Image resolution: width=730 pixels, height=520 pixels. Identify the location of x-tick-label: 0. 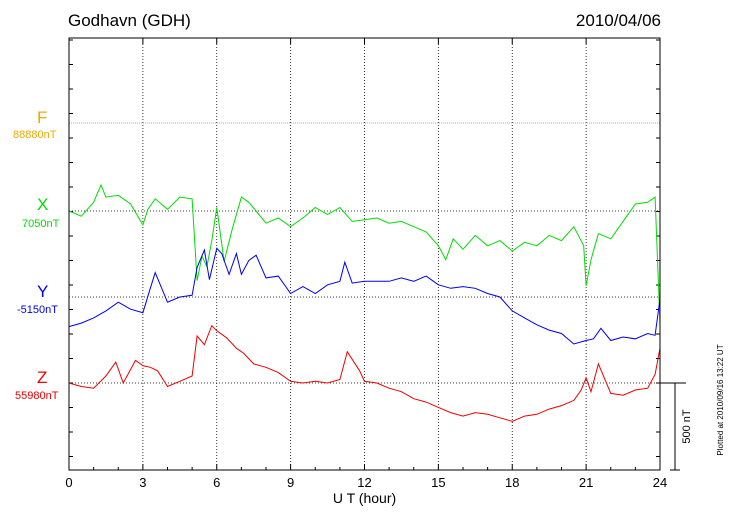
(68, 482).